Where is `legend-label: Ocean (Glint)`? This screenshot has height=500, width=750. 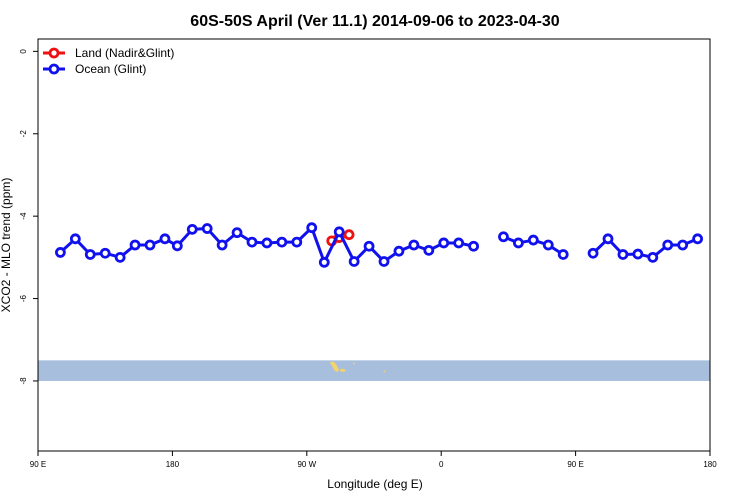 legend-label: Ocean (Glint) is located at coordinates (110, 69).